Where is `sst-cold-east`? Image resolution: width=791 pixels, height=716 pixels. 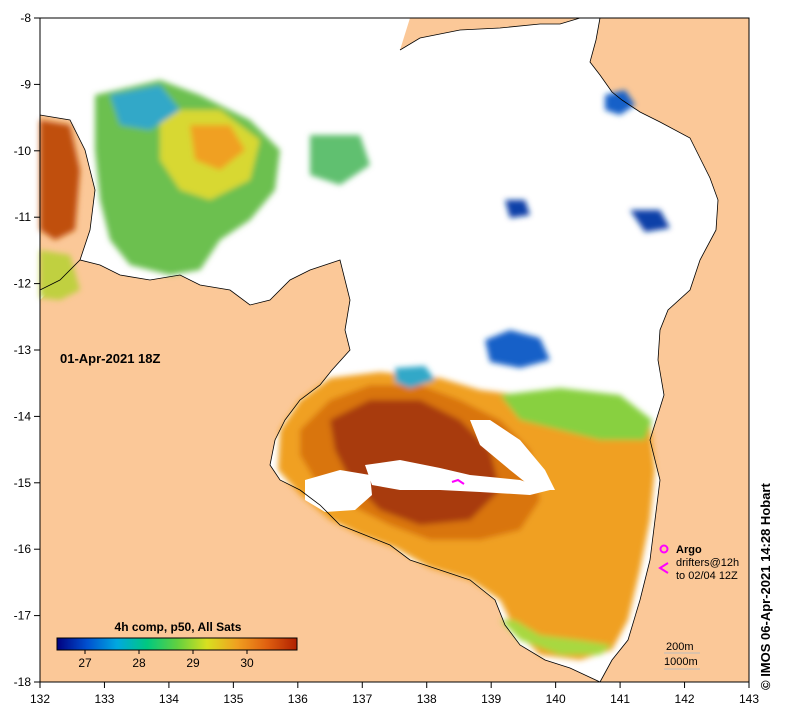 sst-cold-east is located at coordinates (620, 102).